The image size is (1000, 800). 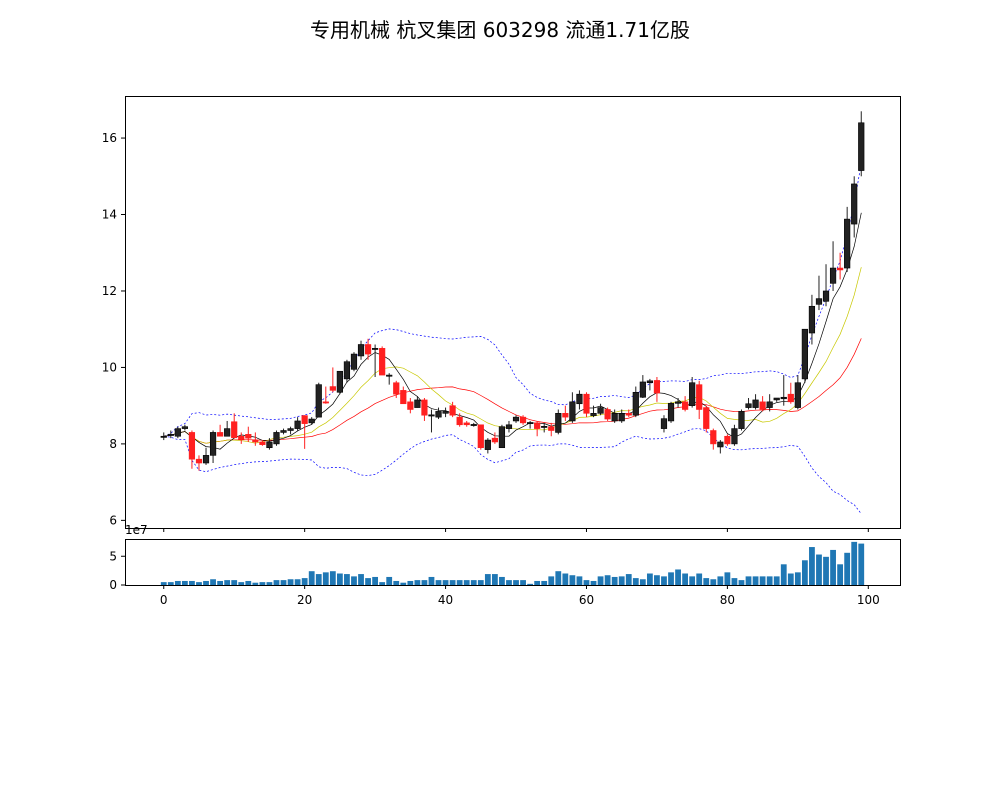 I want to click on chart-title: 专用机械 杭叉集团 603298 流通1.71亿股, so click(x=500, y=30).